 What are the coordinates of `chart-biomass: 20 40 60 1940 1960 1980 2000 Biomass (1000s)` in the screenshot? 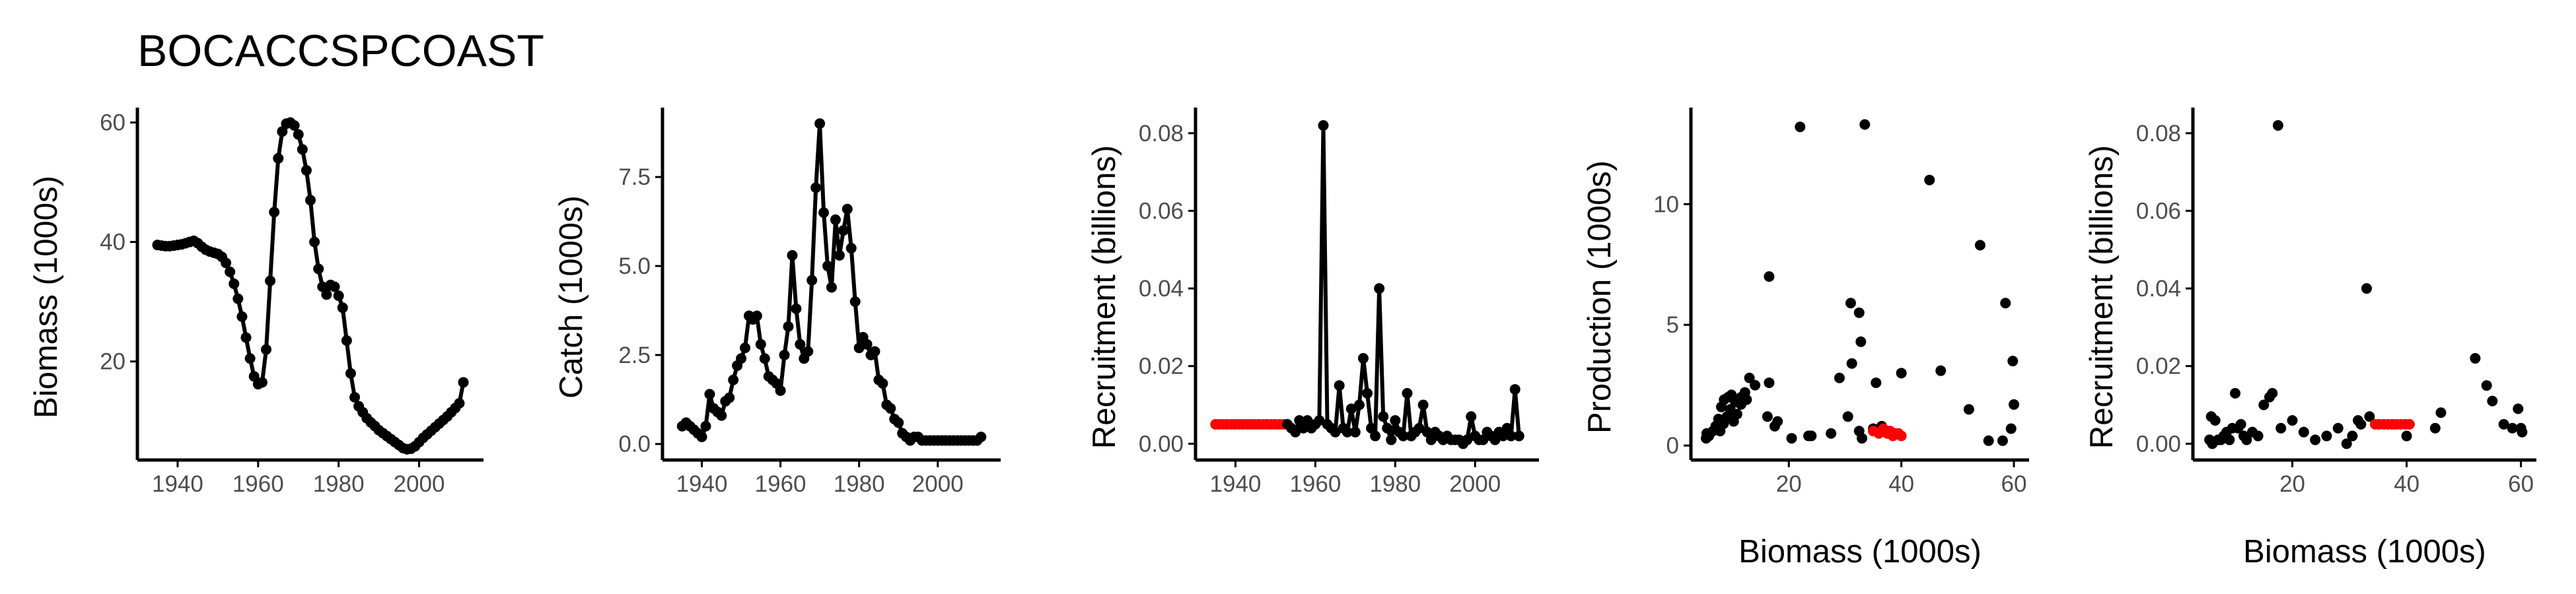 It's located at (256, 302).